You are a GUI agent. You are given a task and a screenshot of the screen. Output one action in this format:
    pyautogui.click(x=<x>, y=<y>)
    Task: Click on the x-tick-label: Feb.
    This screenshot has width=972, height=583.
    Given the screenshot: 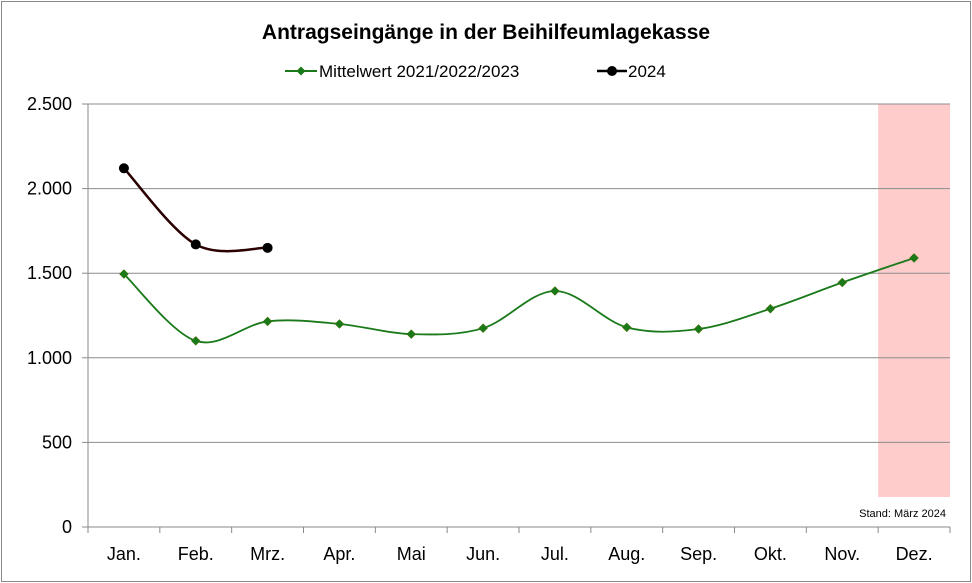 What is the action you would take?
    pyautogui.click(x=196, y=554)
    